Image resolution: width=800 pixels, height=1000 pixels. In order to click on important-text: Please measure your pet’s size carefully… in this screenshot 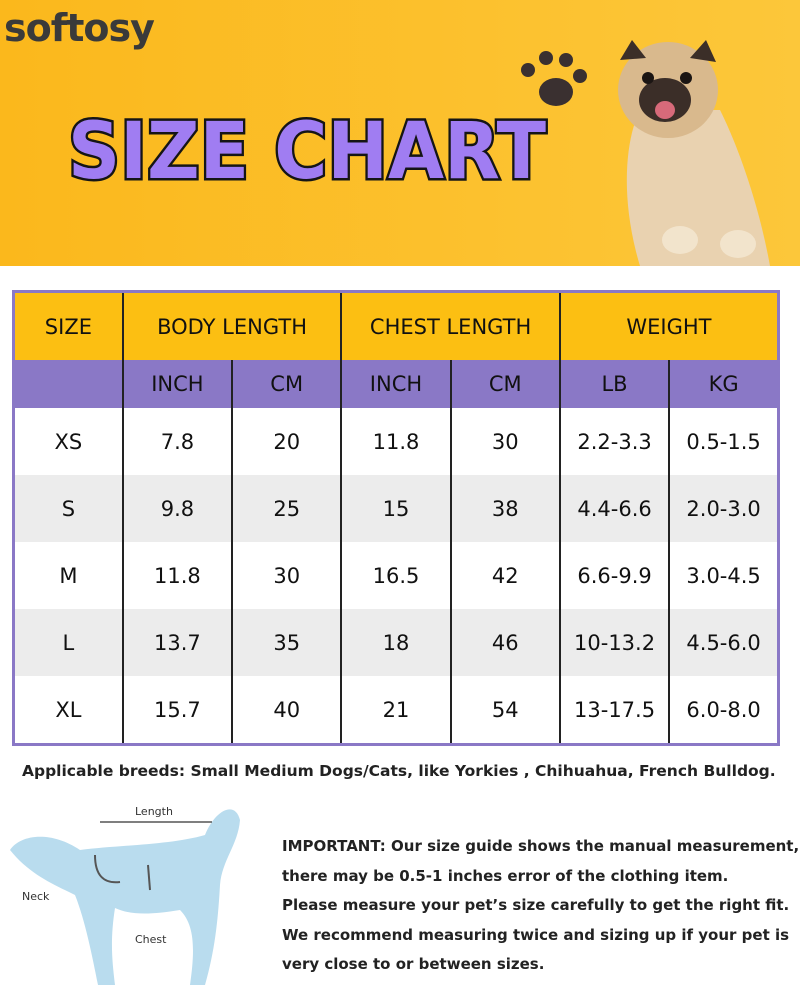, I will do `click(536, 905)`.